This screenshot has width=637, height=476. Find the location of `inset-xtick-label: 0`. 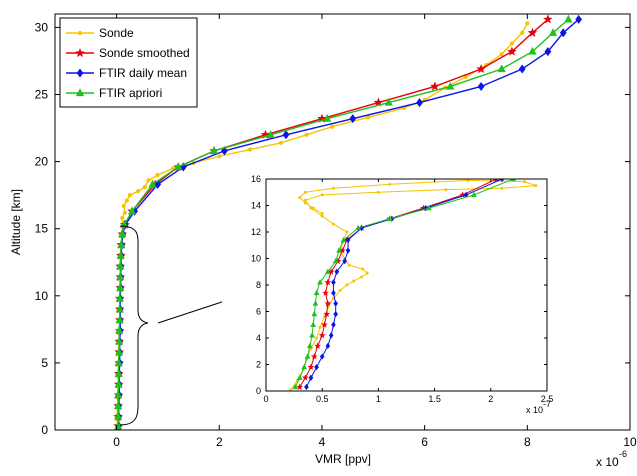

inset-xtick-label: 0 is located at coordinates (265, 399).